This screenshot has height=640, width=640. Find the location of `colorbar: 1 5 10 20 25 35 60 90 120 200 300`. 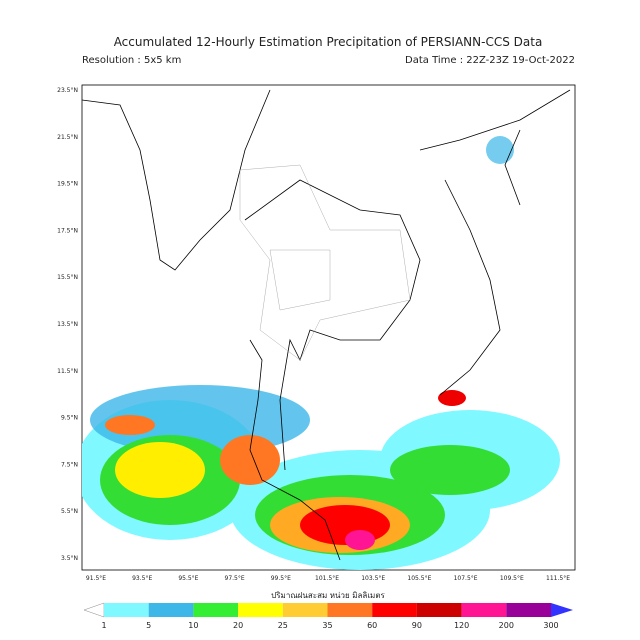

colorbar: 1 5 10 20 25 35 60 90 120 200 300 is located at coordinates (328, 616).